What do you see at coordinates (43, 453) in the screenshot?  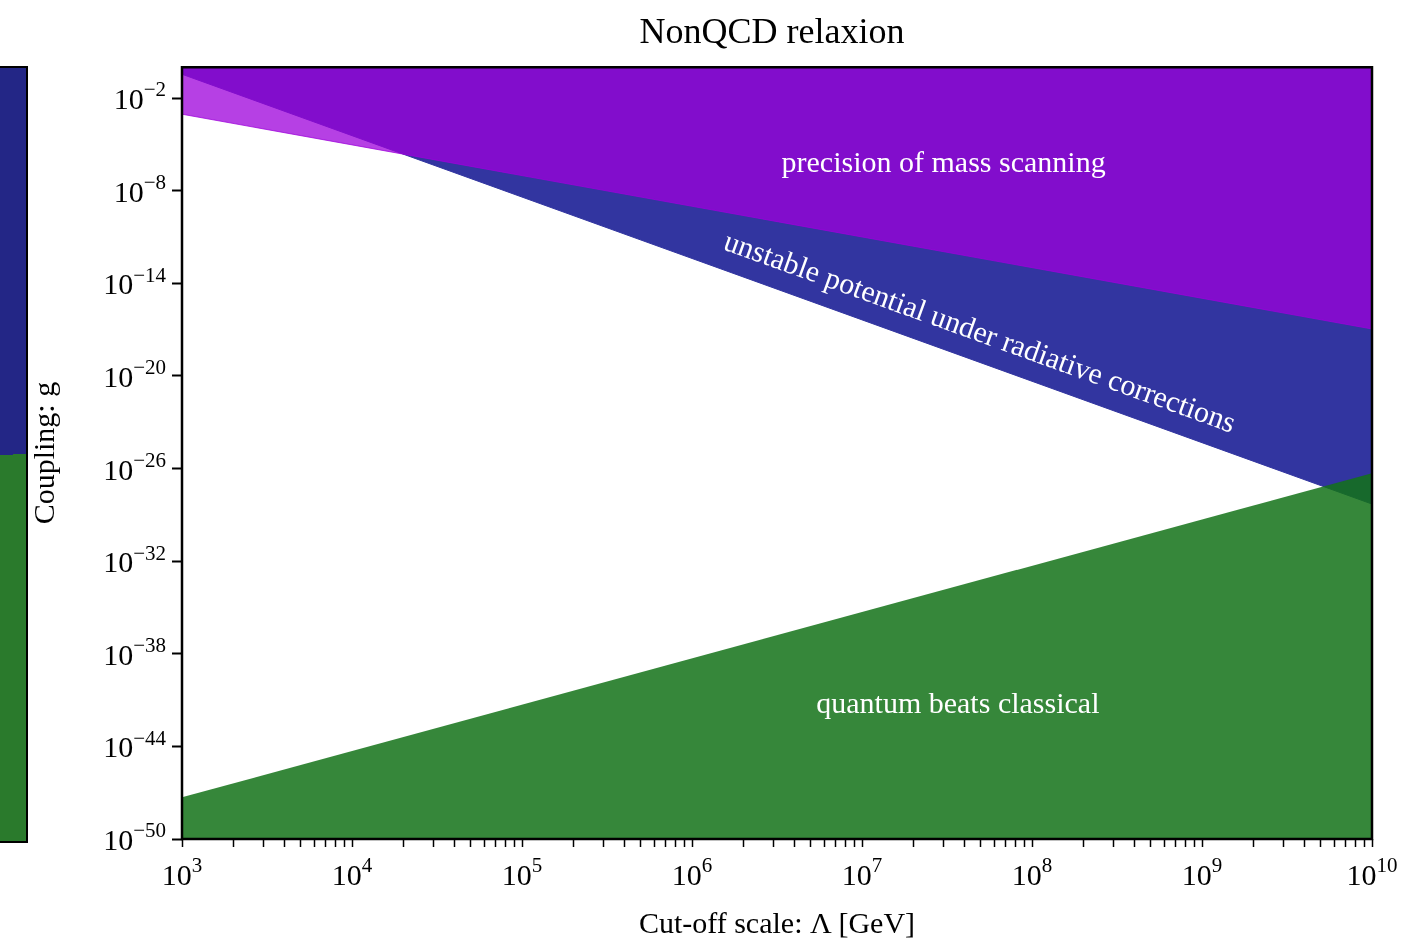 I see `y-axis-title: Coupling: g` at bounding box center [43, 453].